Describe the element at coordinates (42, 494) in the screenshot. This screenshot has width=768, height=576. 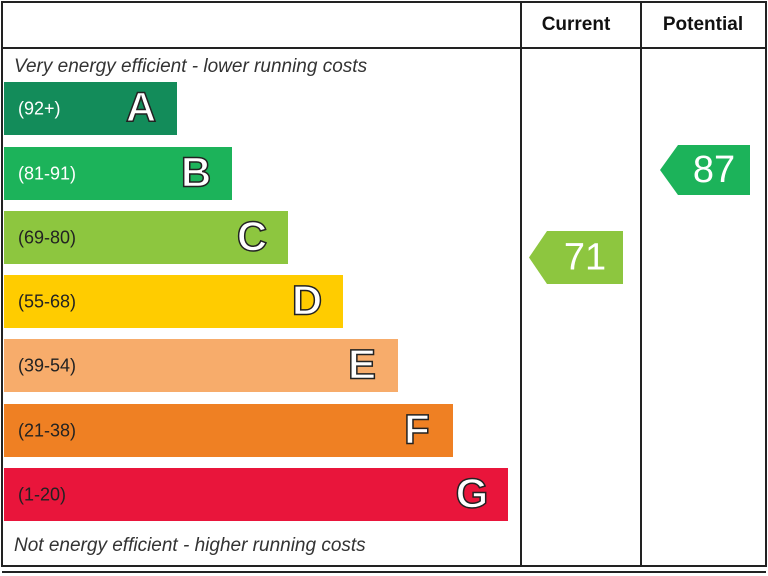
I see `band-range: (1-20)` at that location.